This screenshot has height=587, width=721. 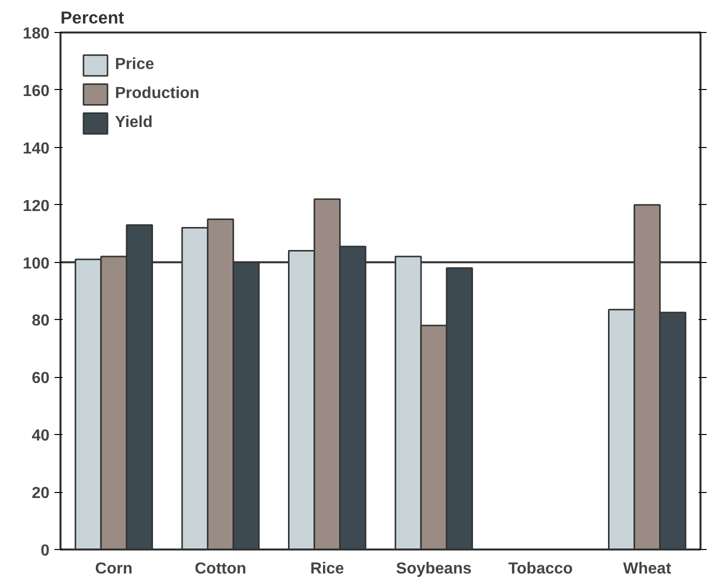 What do you see at coordinates (36, 34) in the screenshot?
I see `y-tick-label: 180` at bounding box center [36, 34].